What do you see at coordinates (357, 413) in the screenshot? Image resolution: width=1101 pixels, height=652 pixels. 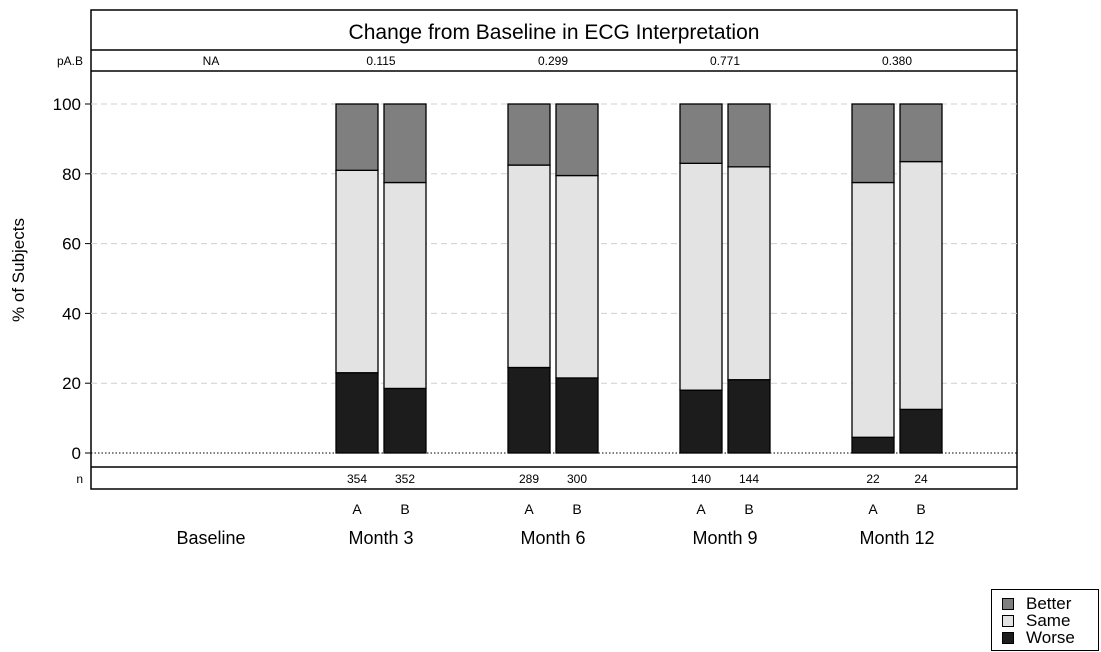 I see `bar-segment-month-3-a-worse` at bounding box center [357, 413].